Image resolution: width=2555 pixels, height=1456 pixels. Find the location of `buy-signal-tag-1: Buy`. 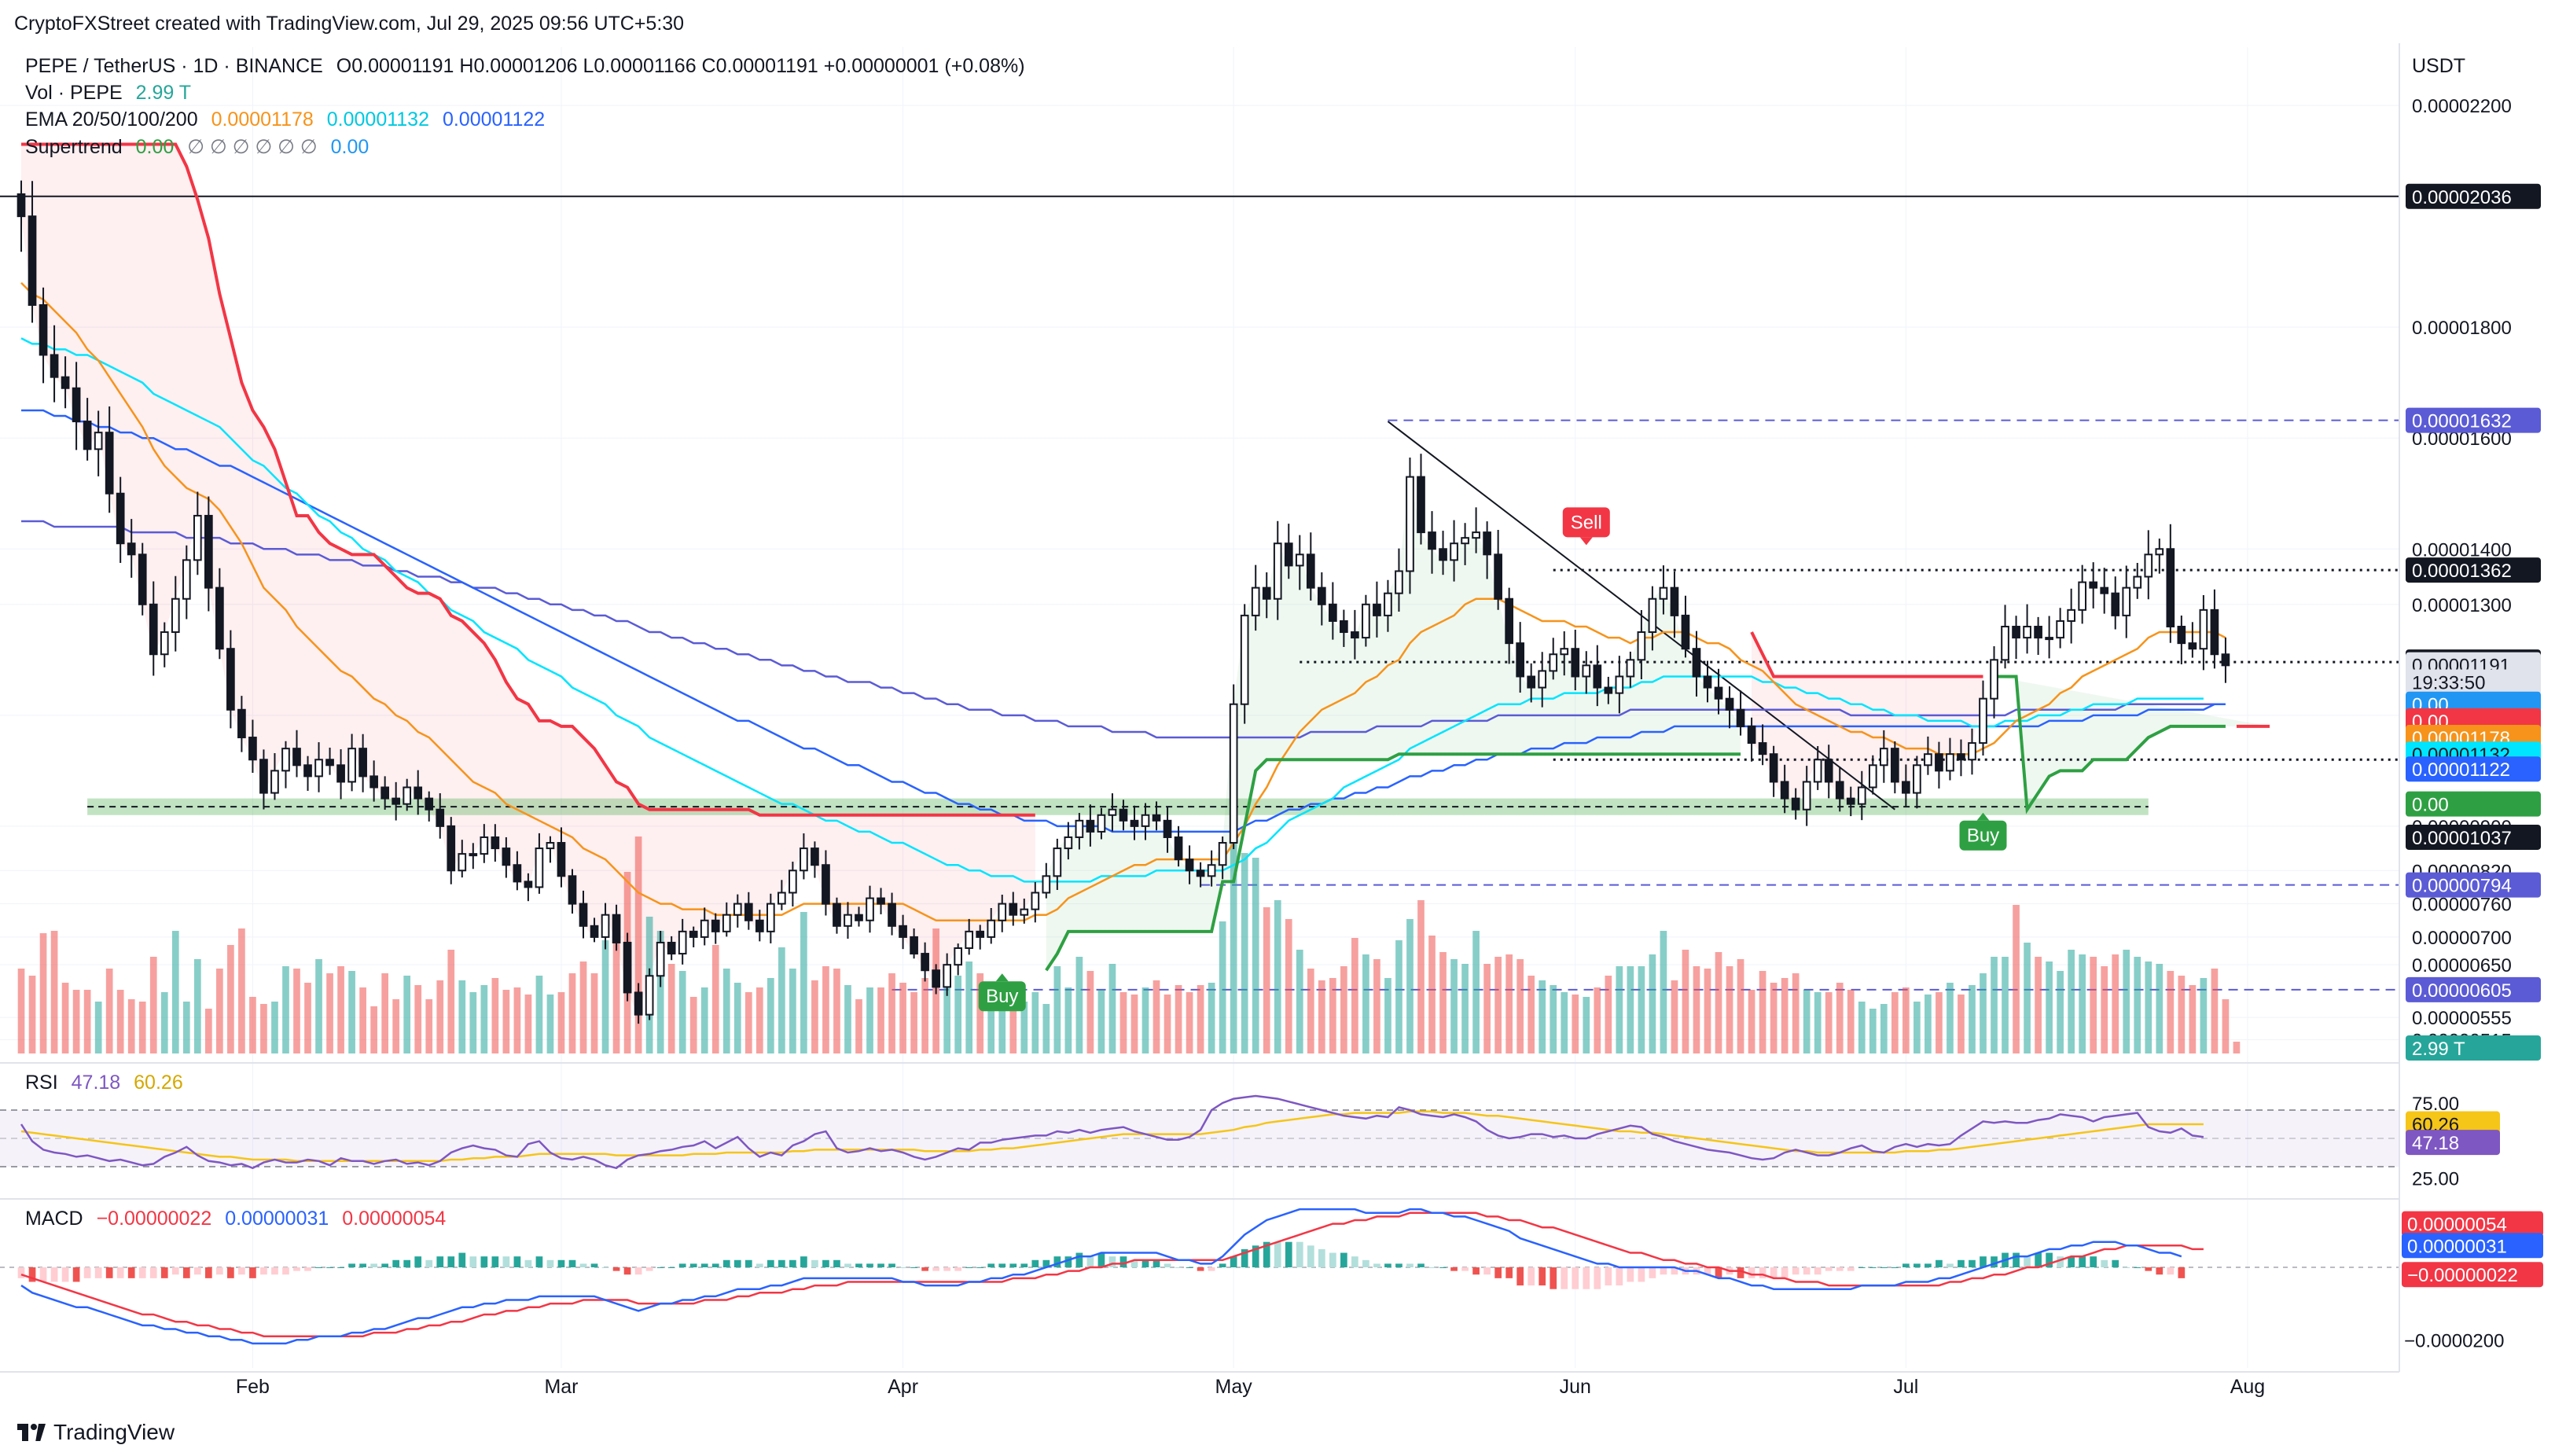

buy-signal-tag-1: Buy is located at coordinates (1002, 992).